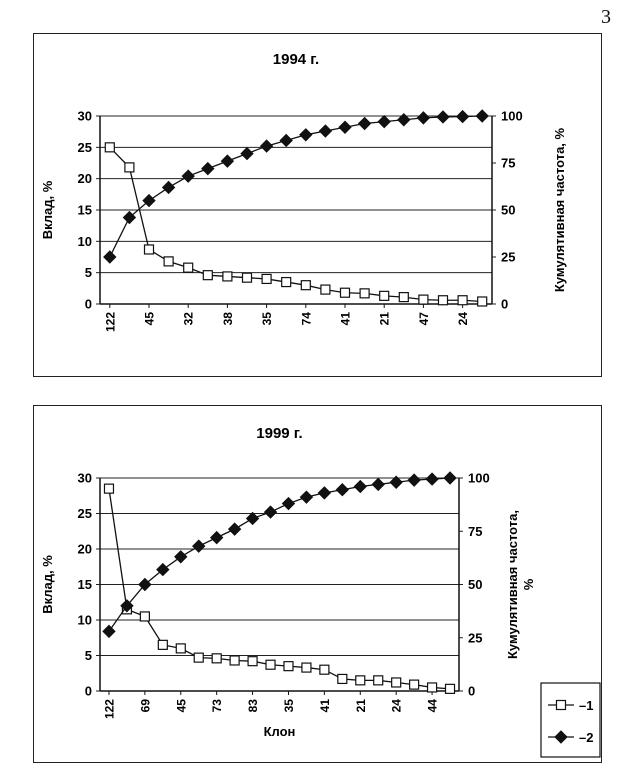  I want to click on left-axis-tick-label: 0, so click(88, 304).